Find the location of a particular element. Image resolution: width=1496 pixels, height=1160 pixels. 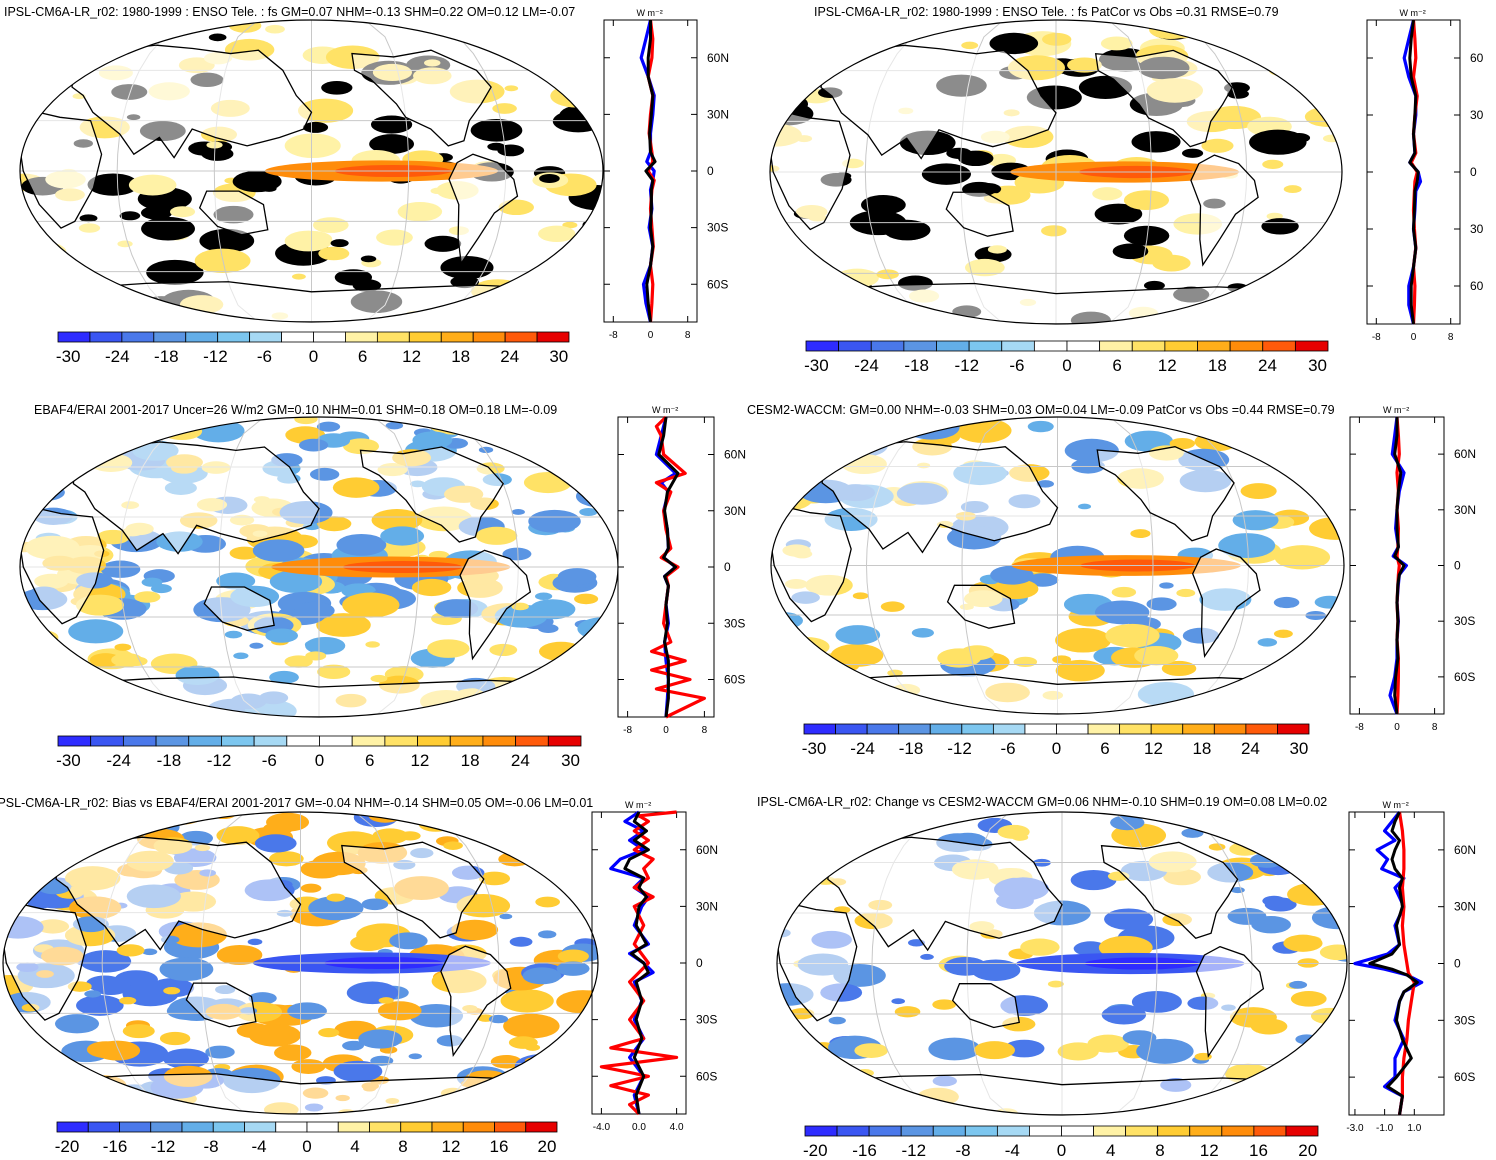

colorbar-tick-label: 30 is located at coordinates (570, 760).